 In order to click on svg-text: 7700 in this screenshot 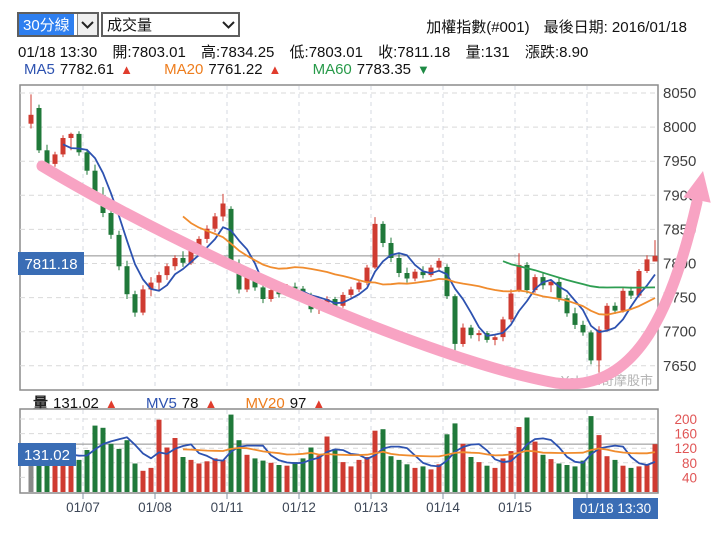, I will do `click(679, 332)`.